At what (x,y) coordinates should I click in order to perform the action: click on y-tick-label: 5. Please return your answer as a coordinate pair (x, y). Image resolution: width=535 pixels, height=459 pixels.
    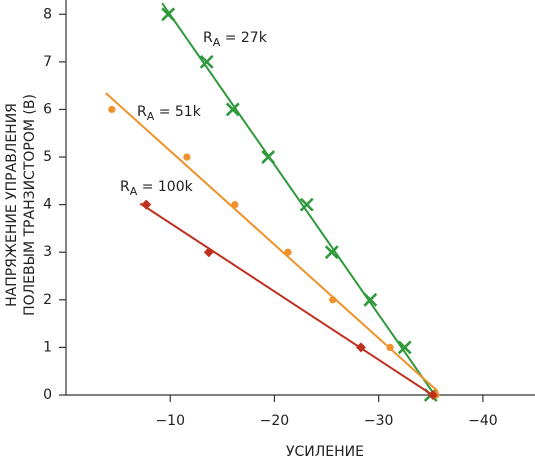
    Looking at the image, I should click on (47, 157).